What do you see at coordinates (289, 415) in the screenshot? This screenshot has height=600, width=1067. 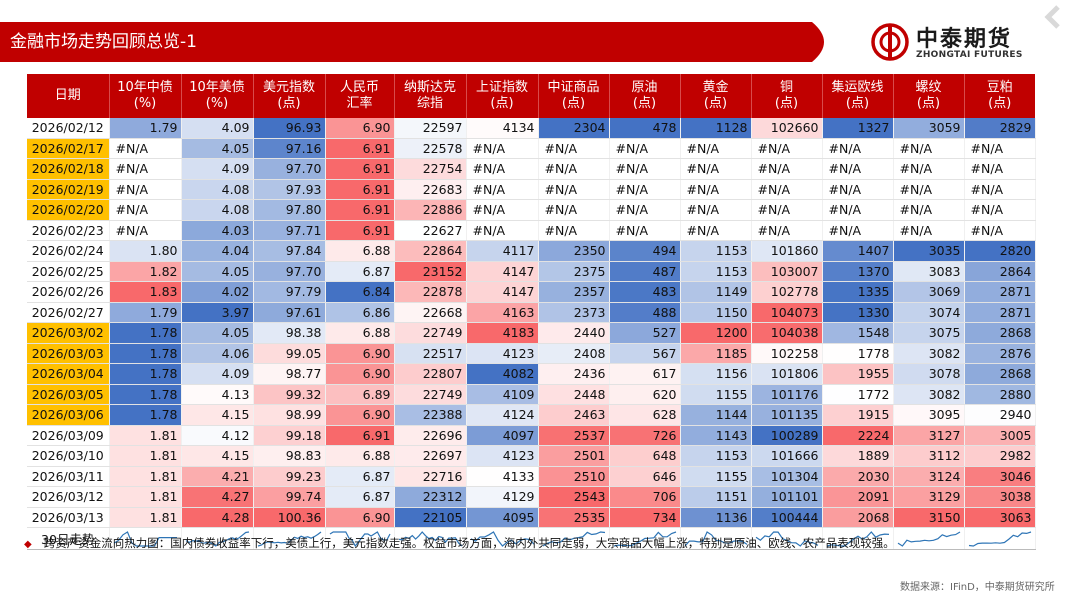 I see `value-cell: 98.99` at bounding box center [289, 415].